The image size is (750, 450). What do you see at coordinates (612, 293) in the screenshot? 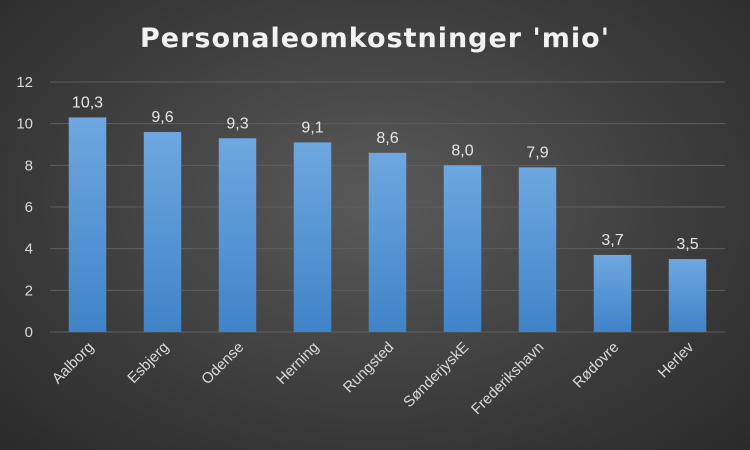
I see `bar-rødovre` at bounding box center [612, 293].